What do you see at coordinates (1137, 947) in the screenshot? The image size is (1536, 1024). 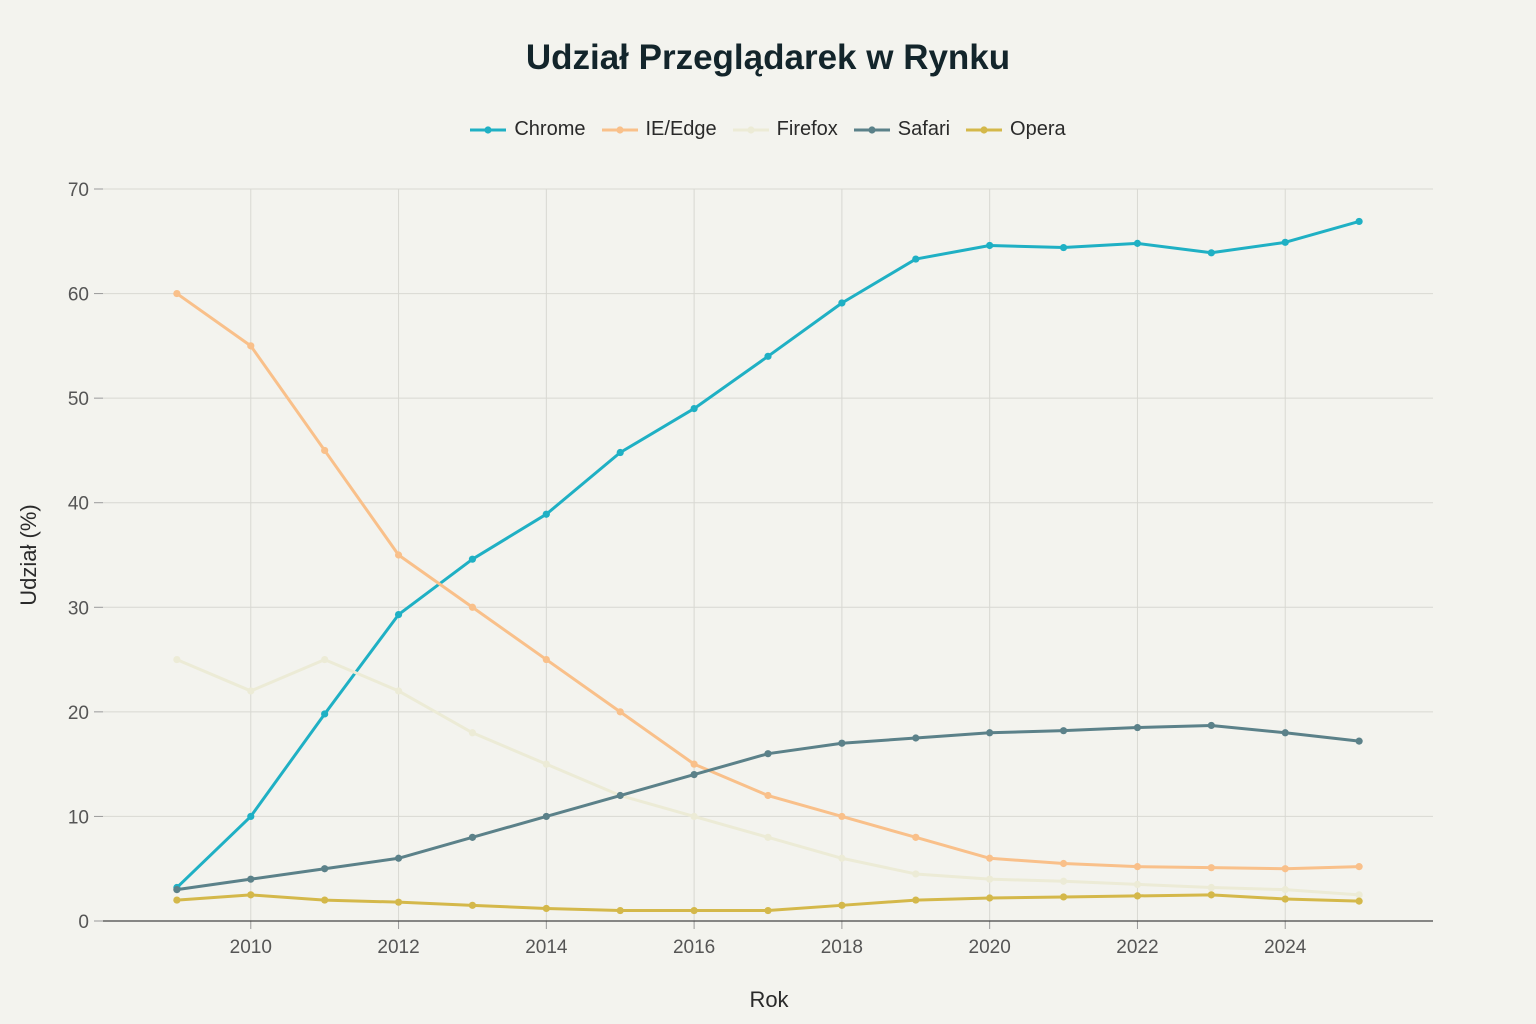 I see `x-tick-label: 2022` at bounding box center [1137, 947].